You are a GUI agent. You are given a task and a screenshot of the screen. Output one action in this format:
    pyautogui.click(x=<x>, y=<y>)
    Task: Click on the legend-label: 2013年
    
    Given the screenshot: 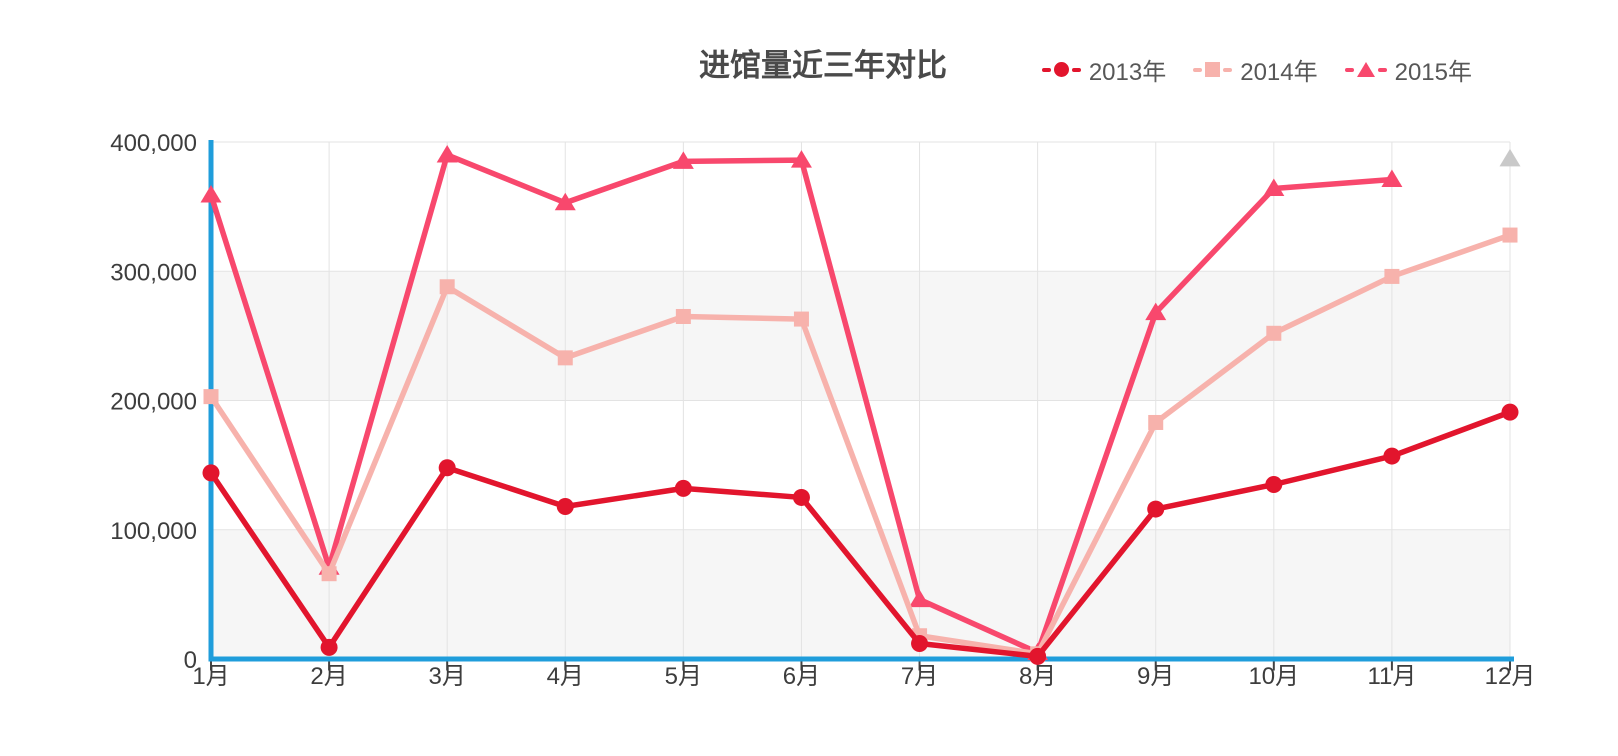 What is the action you would take?
    pyautogui.click(x=1127, y=72)
    